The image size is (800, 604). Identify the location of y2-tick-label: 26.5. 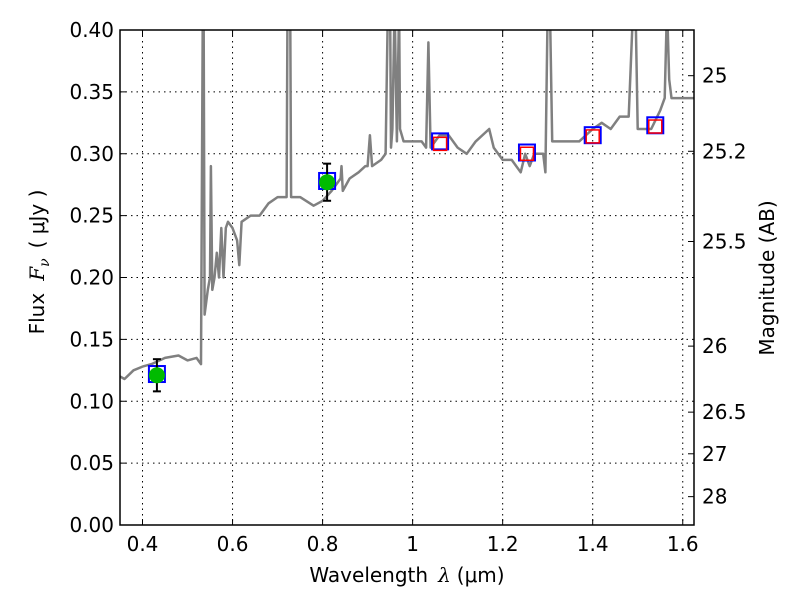
(724, 412).